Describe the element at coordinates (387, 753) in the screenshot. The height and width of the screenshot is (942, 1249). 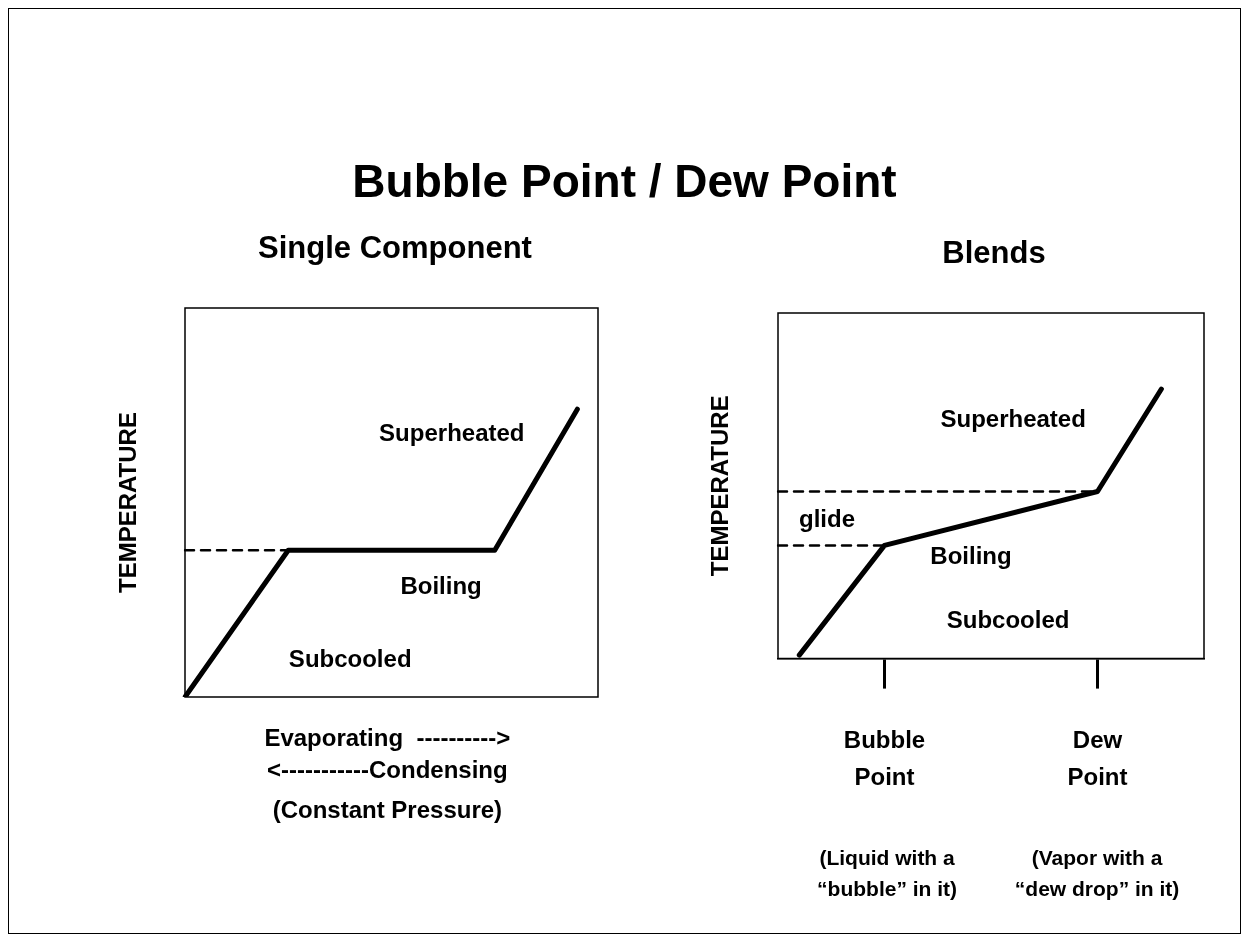
I see `x-axis-title: Evaporating ----------> <-----------Condensing` at that location.